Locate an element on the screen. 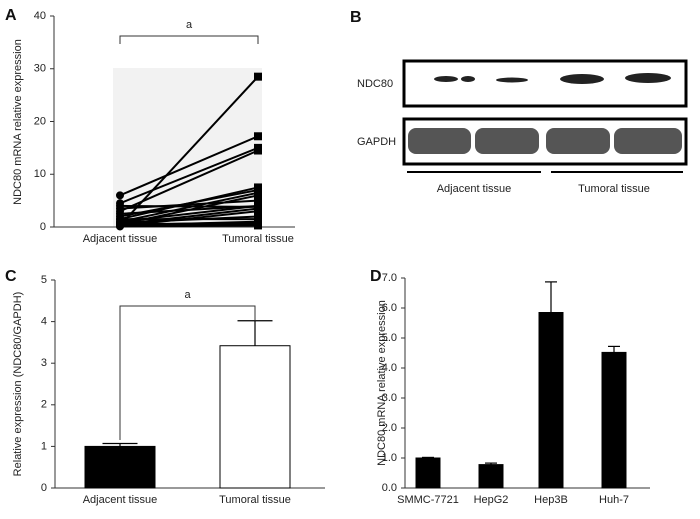 This screenshot has height=519, width=700. panel-label: C is located at coordinates (11, 276).